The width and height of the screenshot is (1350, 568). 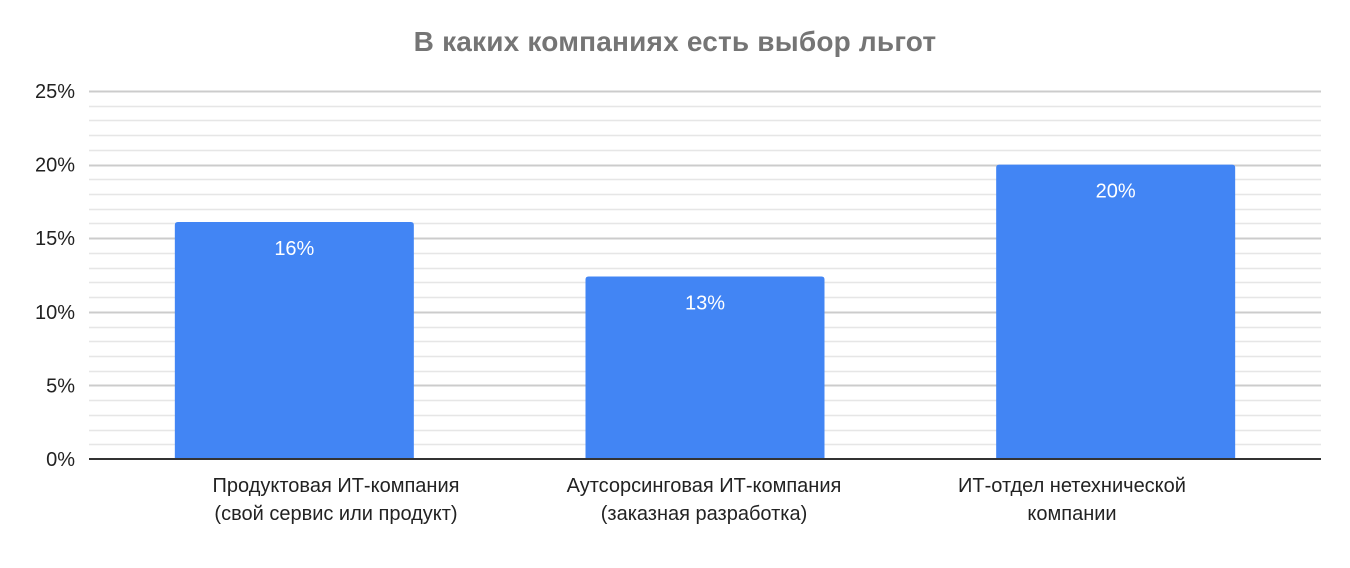 What do you see at coordinates (55, 239) in the screenshot?
I see `y-tick-label: 15%` at bounding box center [55, 239].